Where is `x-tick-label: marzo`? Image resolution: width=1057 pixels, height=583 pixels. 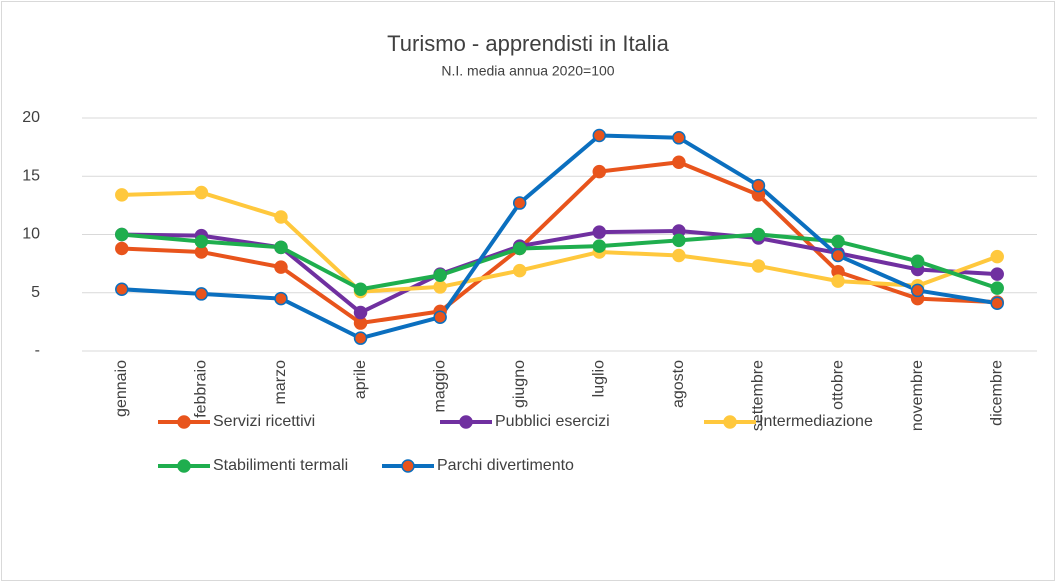 x-tick-label: marzo is located at coordinates (280, 382).